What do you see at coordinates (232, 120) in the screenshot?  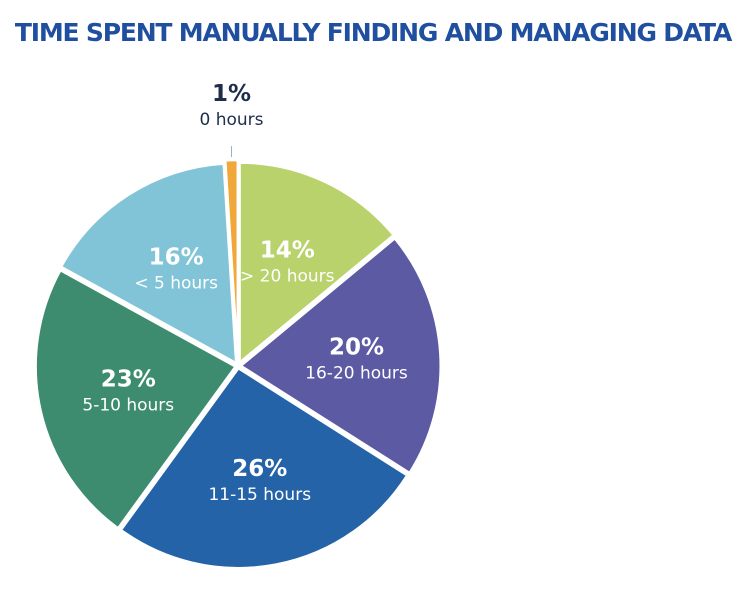 I see `slice-category-label: 0 hours` at bounding box center [232, 120].